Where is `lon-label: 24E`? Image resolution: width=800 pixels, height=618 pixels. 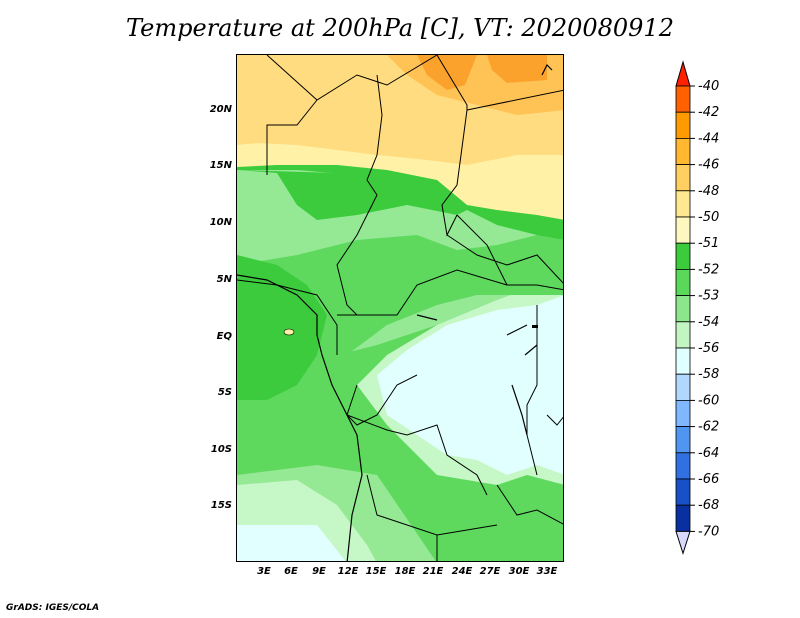 lon-label: 24E is located at coordinates (462, 571).